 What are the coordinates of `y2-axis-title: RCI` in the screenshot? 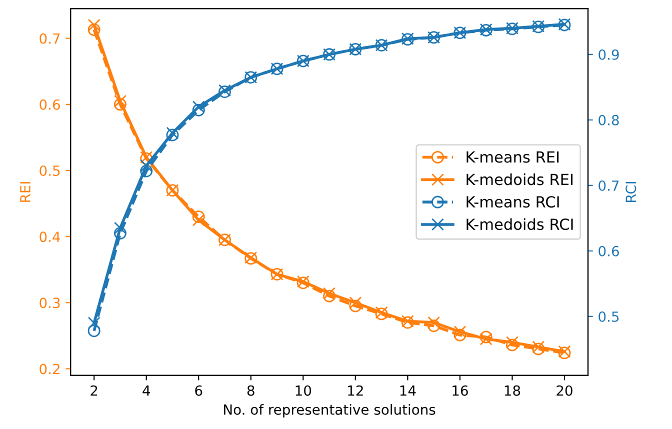 It's located at (631, 192).